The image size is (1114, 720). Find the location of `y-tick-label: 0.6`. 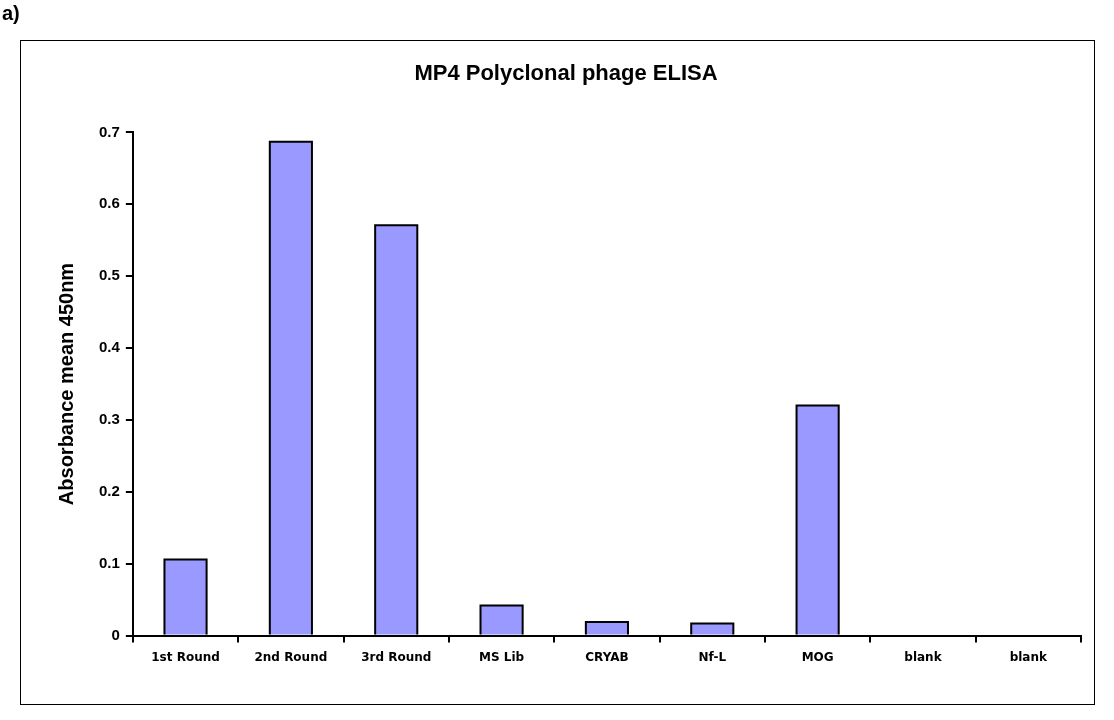

y-tick-label: 0.6 is located at coordinates (109, 203).